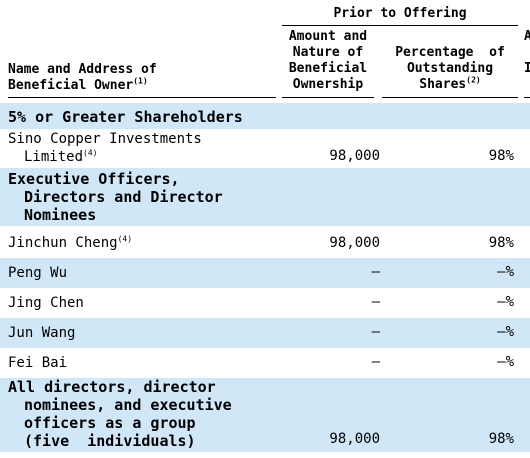  What do you see at coordinates (54, 157) in the screenshot?
I see `row-name-sino-copper-line2: Limited` at bounding box center [54, 157].